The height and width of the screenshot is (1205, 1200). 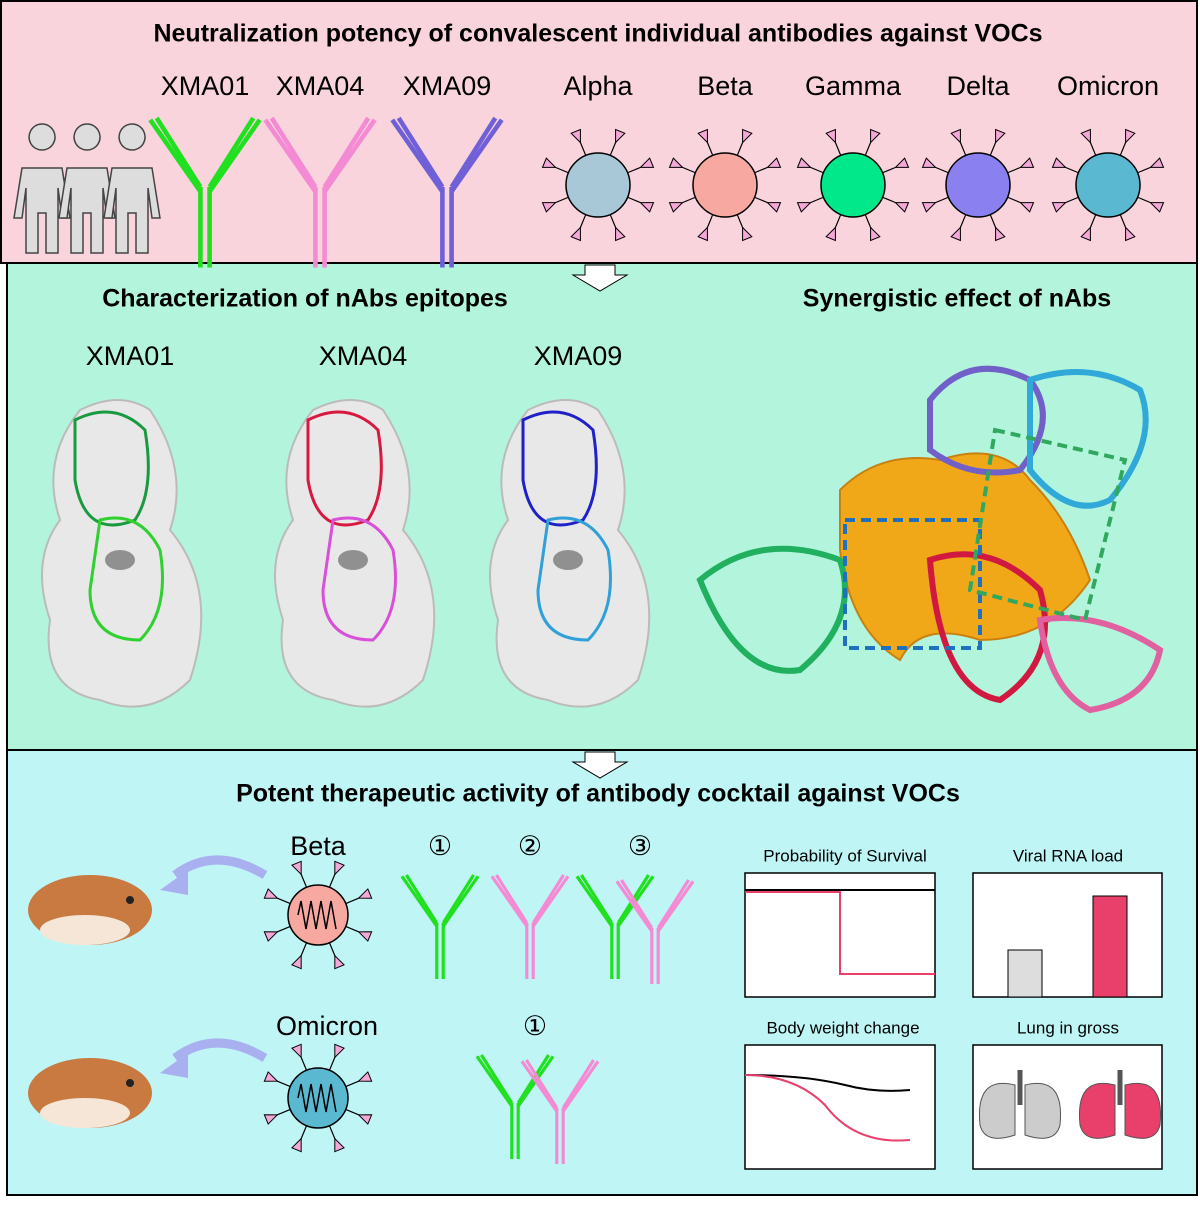 I want to click on structure-label: XMA09, so click(x=578, y=356).